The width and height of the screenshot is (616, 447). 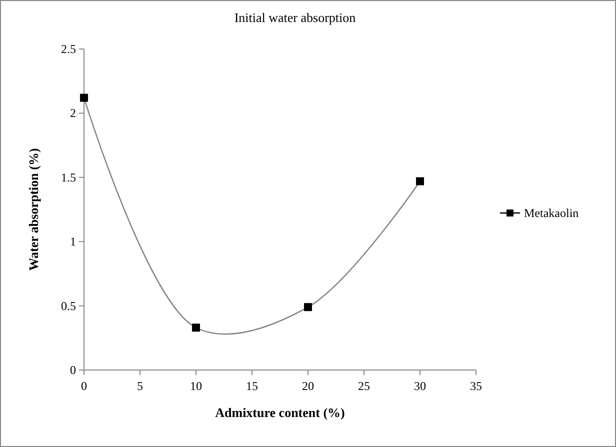 I want to click on legend-label: Metakaolin, so click(x=551, y=213).